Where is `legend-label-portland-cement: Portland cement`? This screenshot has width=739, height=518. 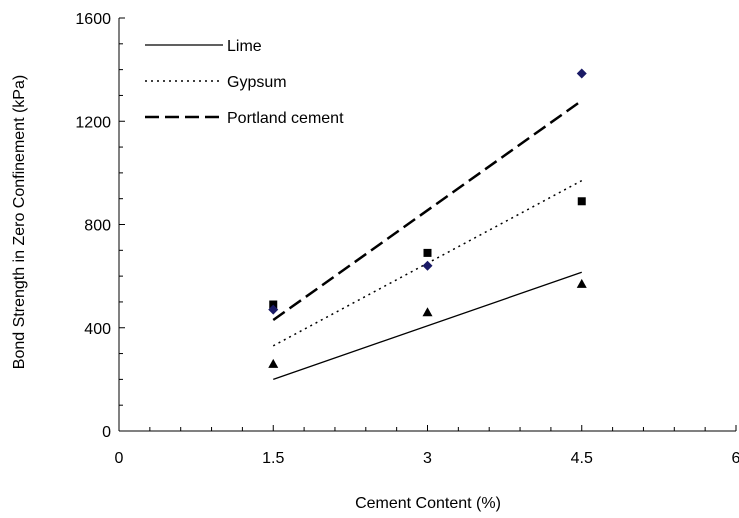
legend-label-portland-cement: Portland cement is located at coordinates (285, 118).